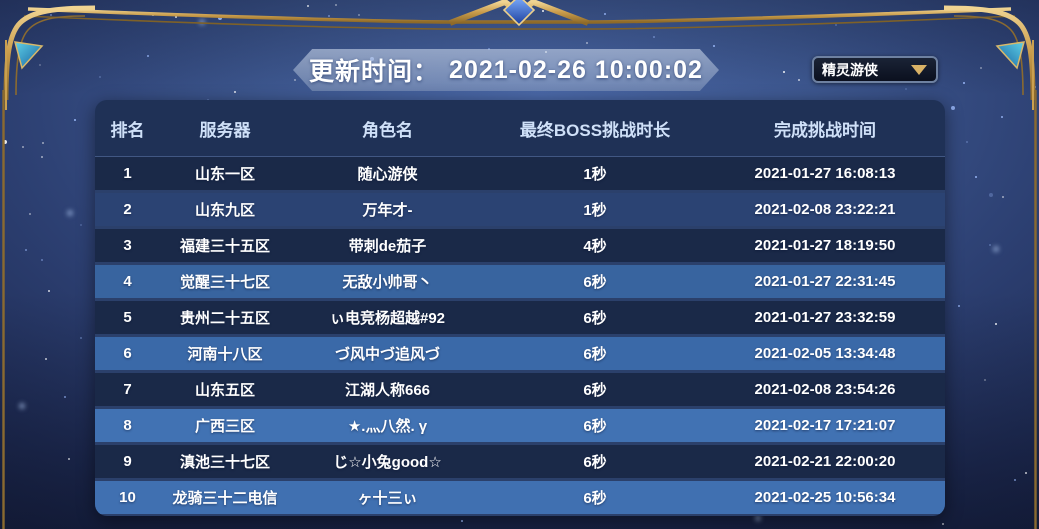 Image resolution: width=1039 pixels, height=529 pixels. I want to click on cell-rank: 7, so click(127, 389).